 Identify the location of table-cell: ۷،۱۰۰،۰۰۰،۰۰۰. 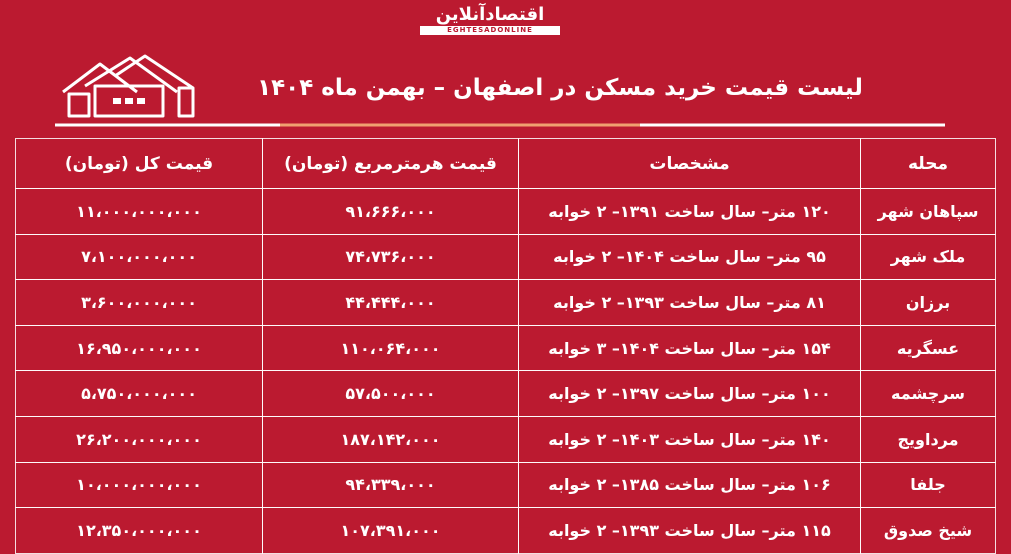
(139, 257).